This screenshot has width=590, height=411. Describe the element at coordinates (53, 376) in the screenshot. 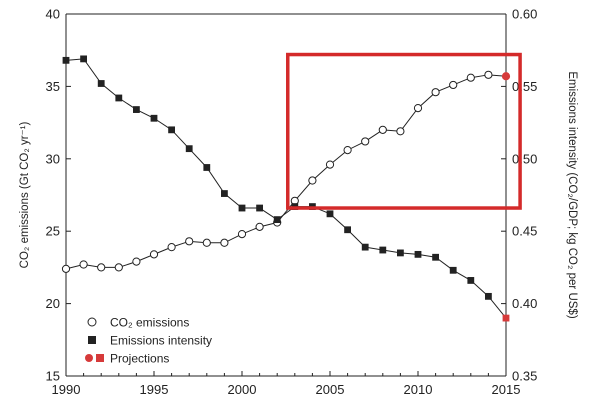

I see `y-left-tick-label: 15` at that location.